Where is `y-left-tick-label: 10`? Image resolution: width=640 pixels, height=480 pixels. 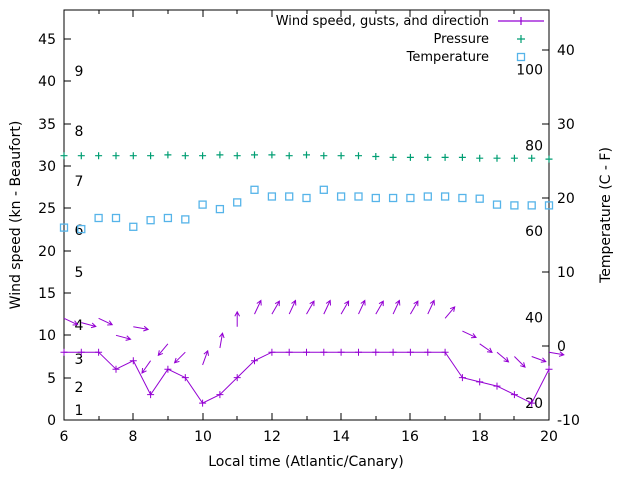
y-left-tick-label: 10 is located at coordinates (47, 336).